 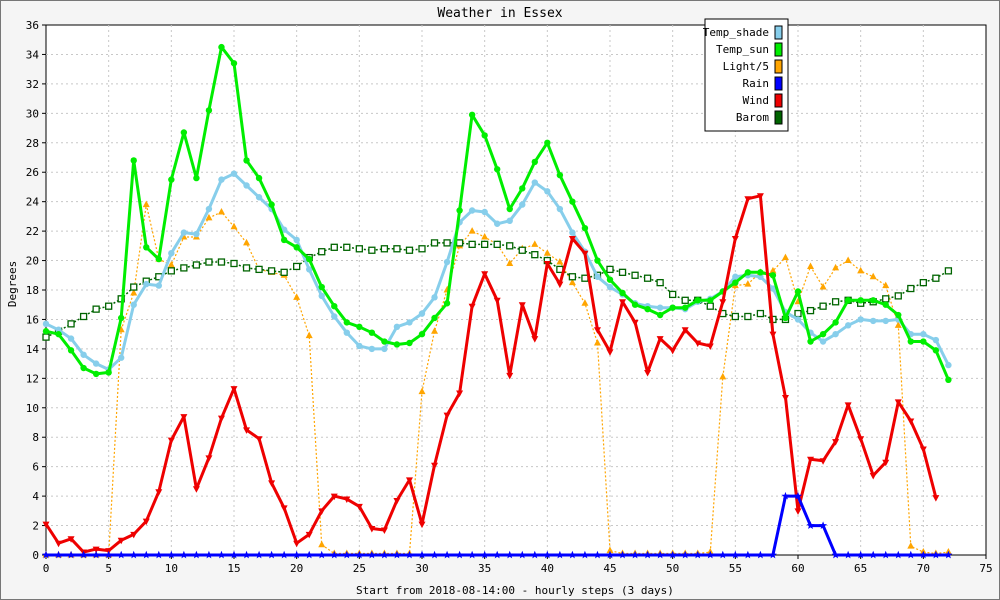 I want to click on x-tick-label: 70, so click(x=923, y=568).